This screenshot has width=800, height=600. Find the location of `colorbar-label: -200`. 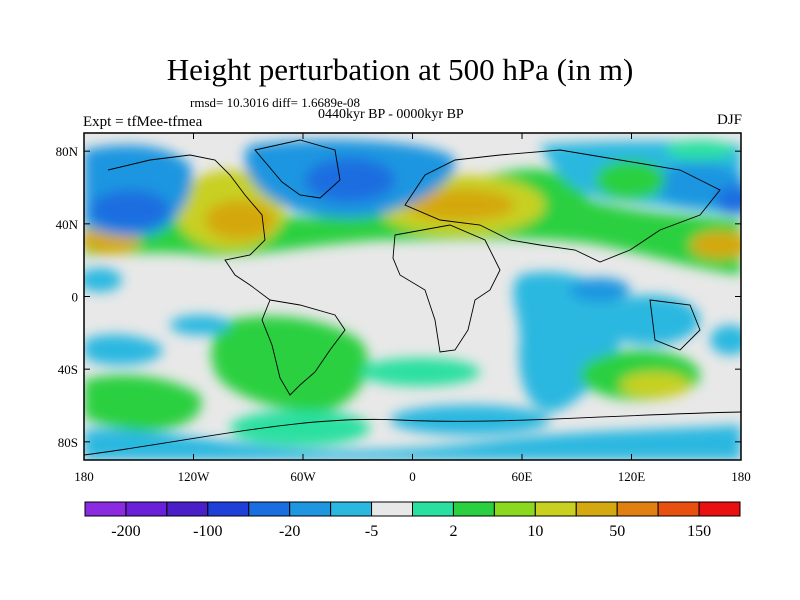

colorbar-label: -200 is located at coordinates (125, 531).